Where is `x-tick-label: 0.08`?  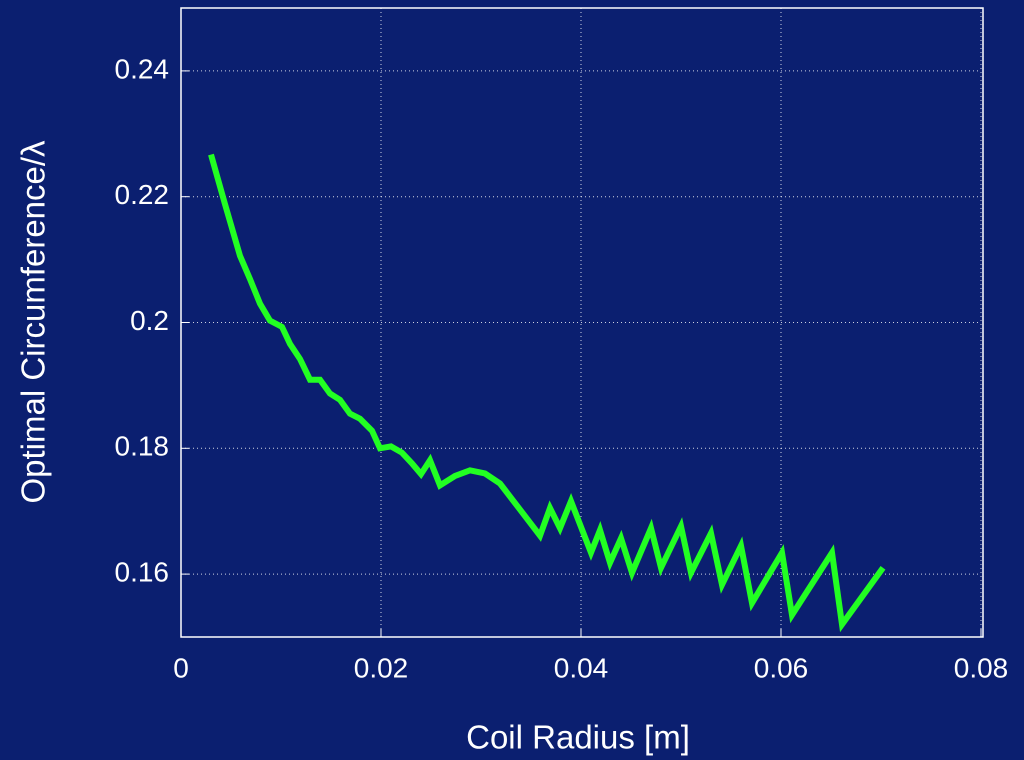 x-tick-label: 0.08 is located at coordinates (981, 667).